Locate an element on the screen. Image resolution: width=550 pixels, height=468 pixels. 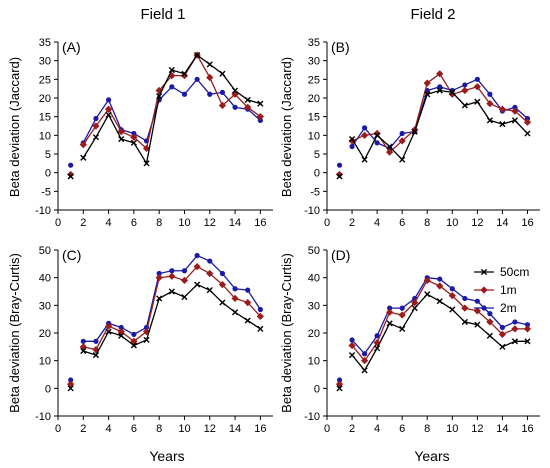
series-1m is located at coordinates (165, 115).